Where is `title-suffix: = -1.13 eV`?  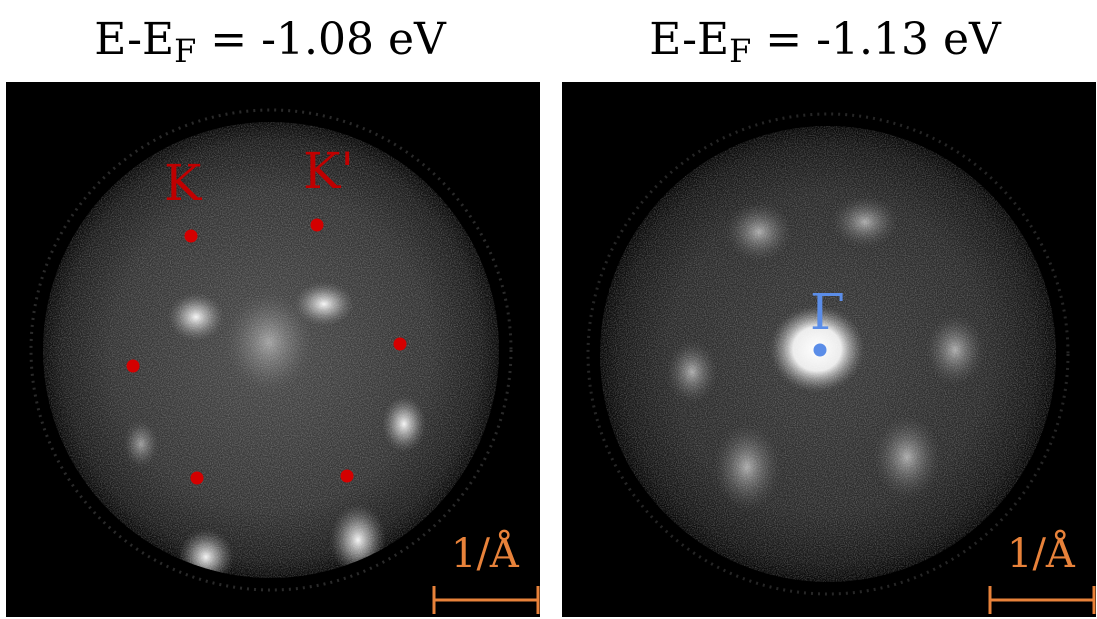
title-suffix: = -1.13 eV is located at coordinates (876, 39).